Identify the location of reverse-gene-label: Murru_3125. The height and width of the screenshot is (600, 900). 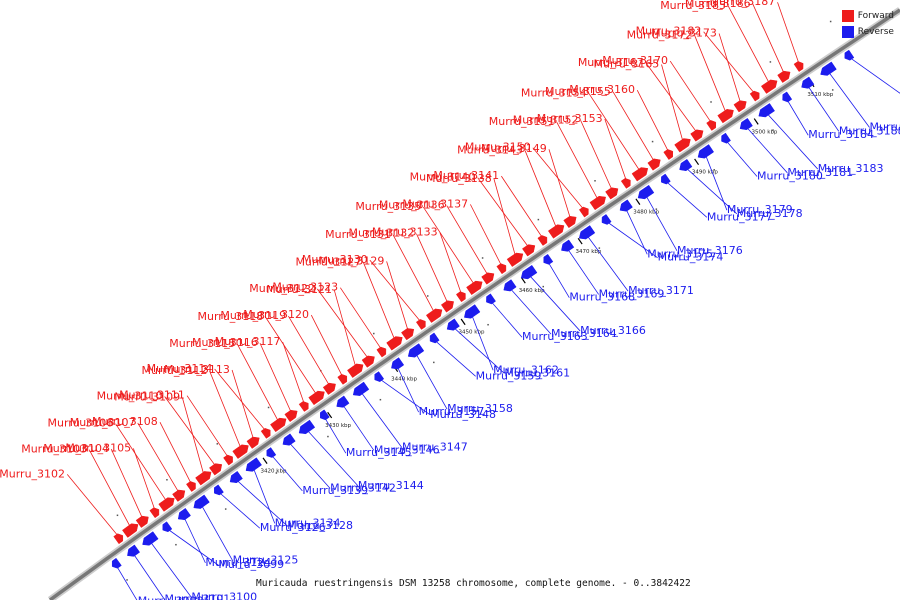
(266, 560).